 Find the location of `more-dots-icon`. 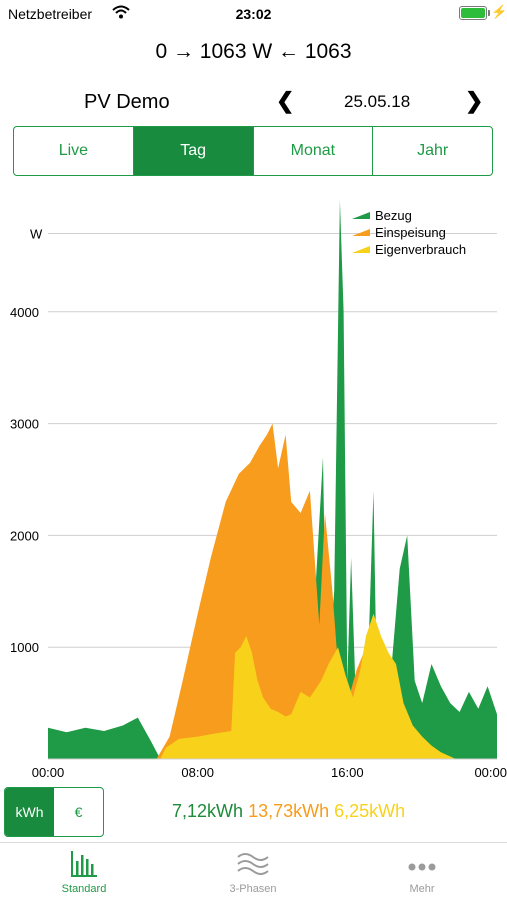

more-dots-icon is located at coordinates (422, 861).